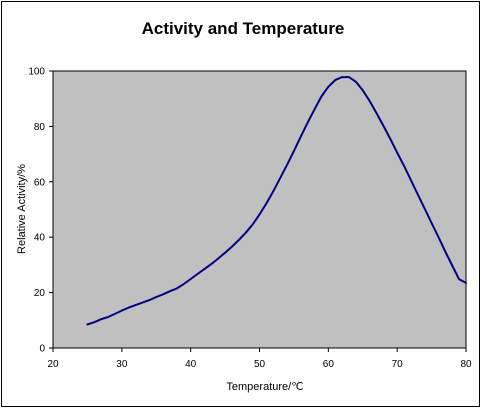 This screenshot has width=483, height=410. I want to click on x-tick-label: 30, so click(122, 364).